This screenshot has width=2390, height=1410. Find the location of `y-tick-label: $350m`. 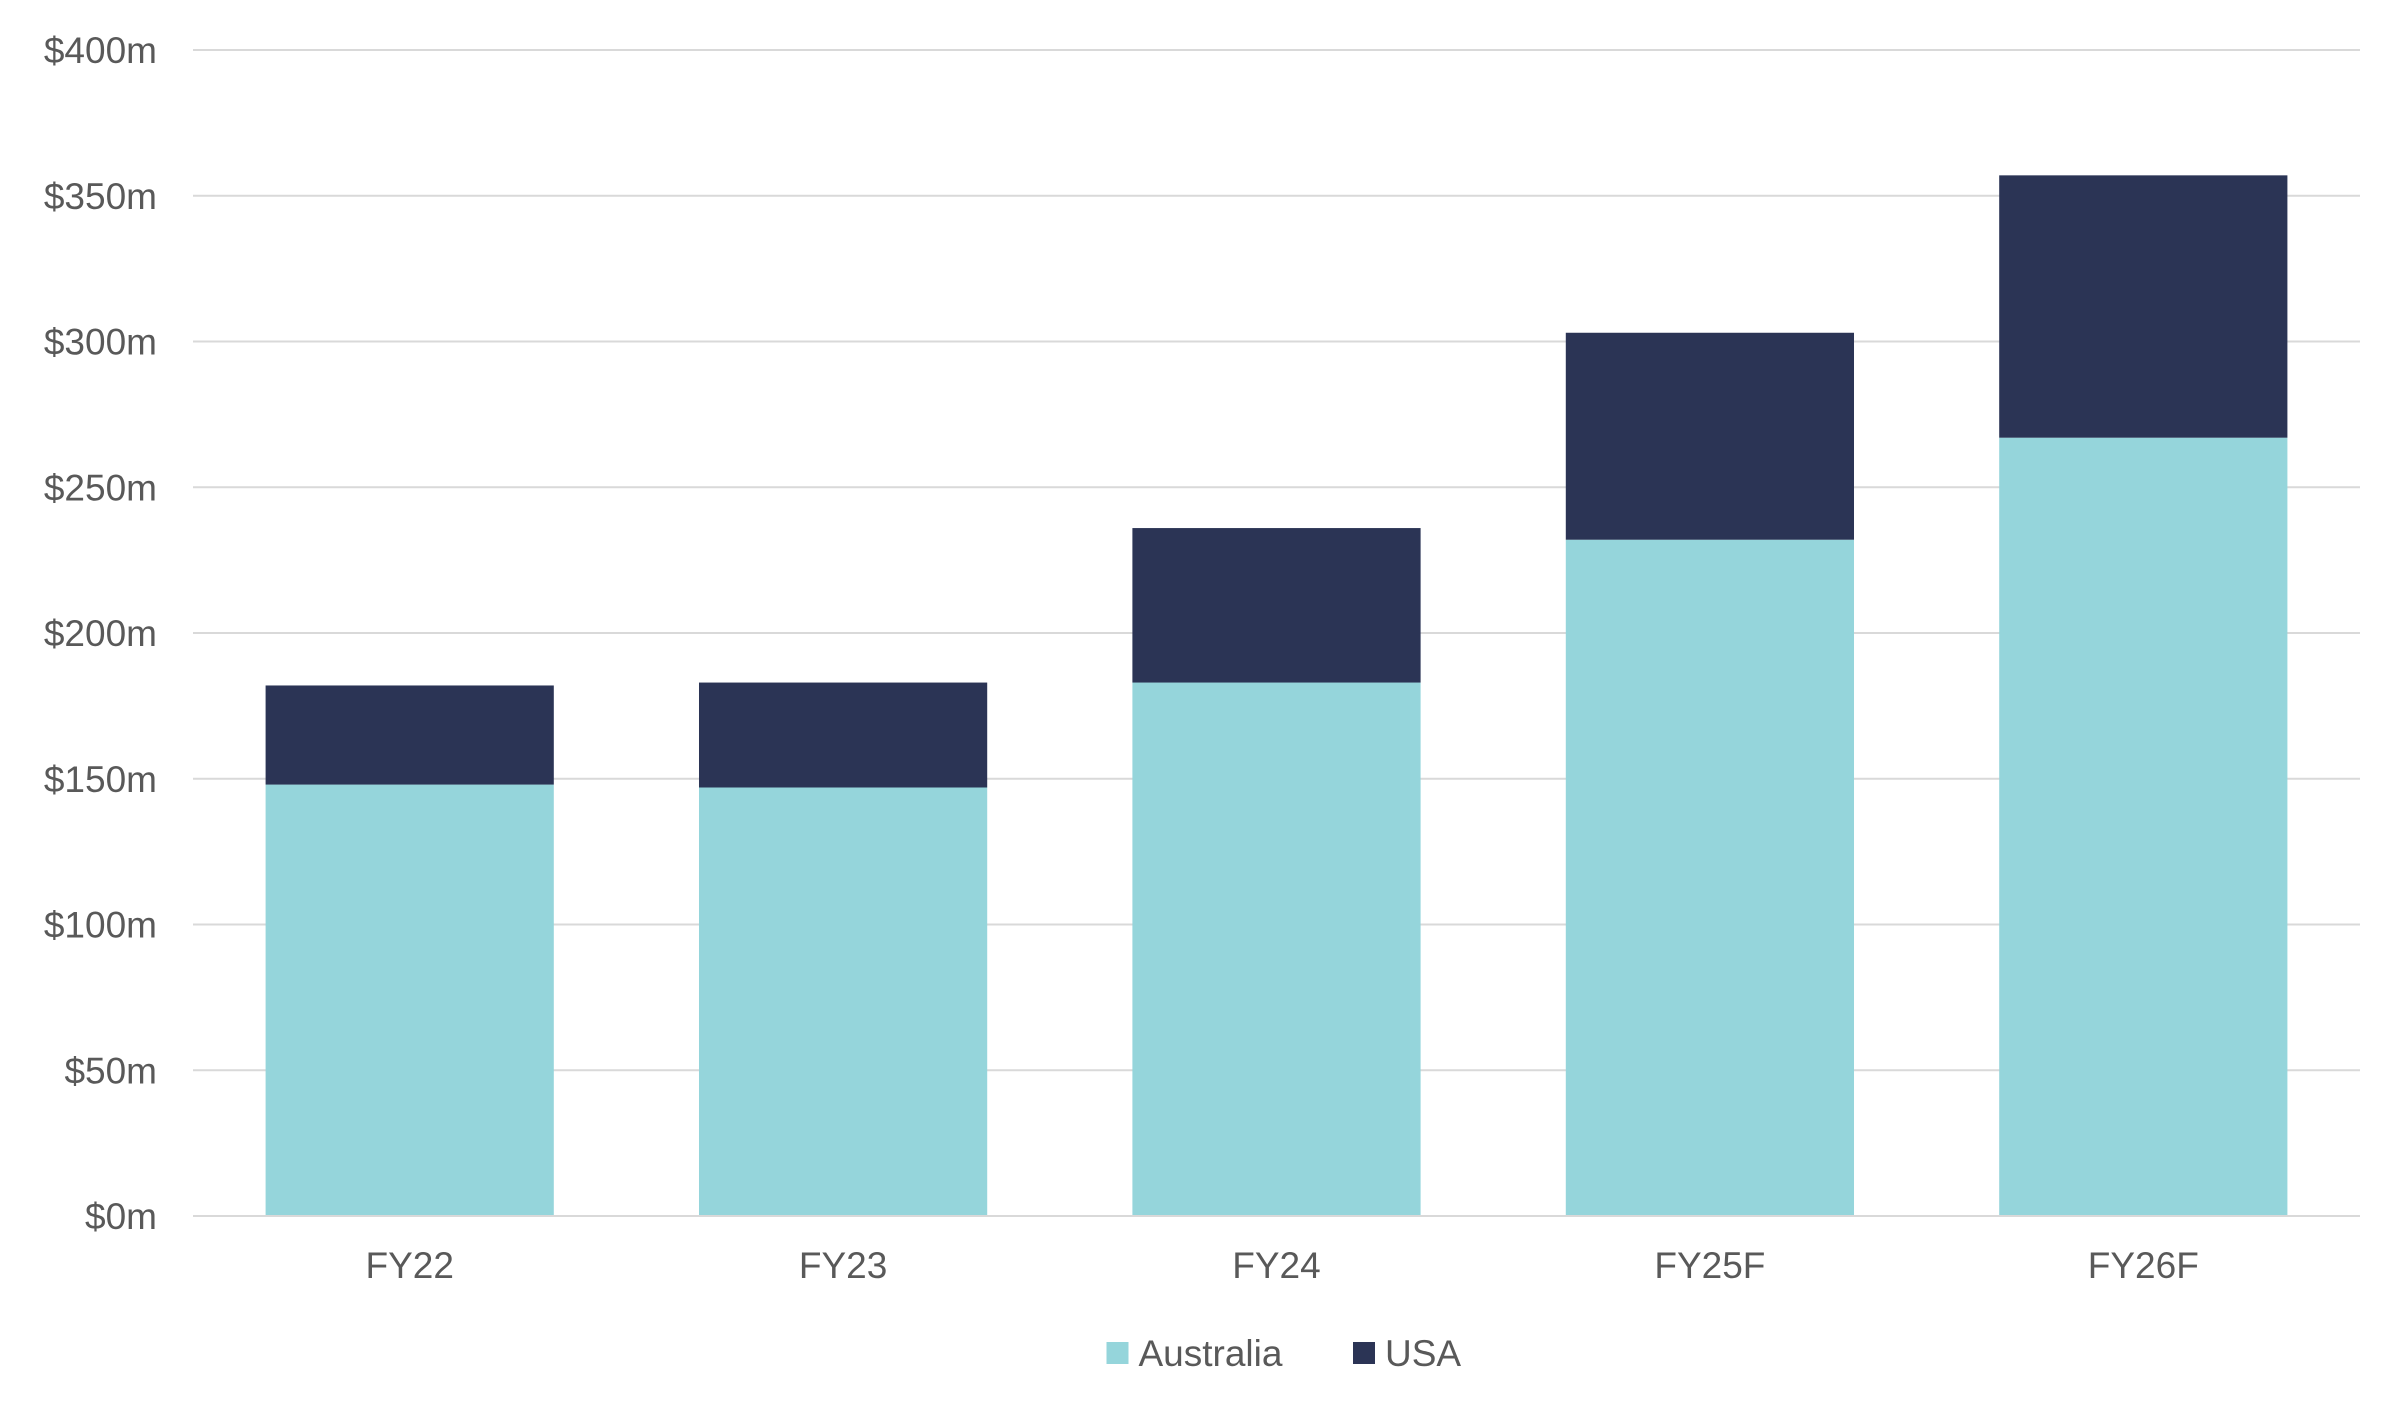

y-tick-label: $350m is located at coordinates (100, 196).